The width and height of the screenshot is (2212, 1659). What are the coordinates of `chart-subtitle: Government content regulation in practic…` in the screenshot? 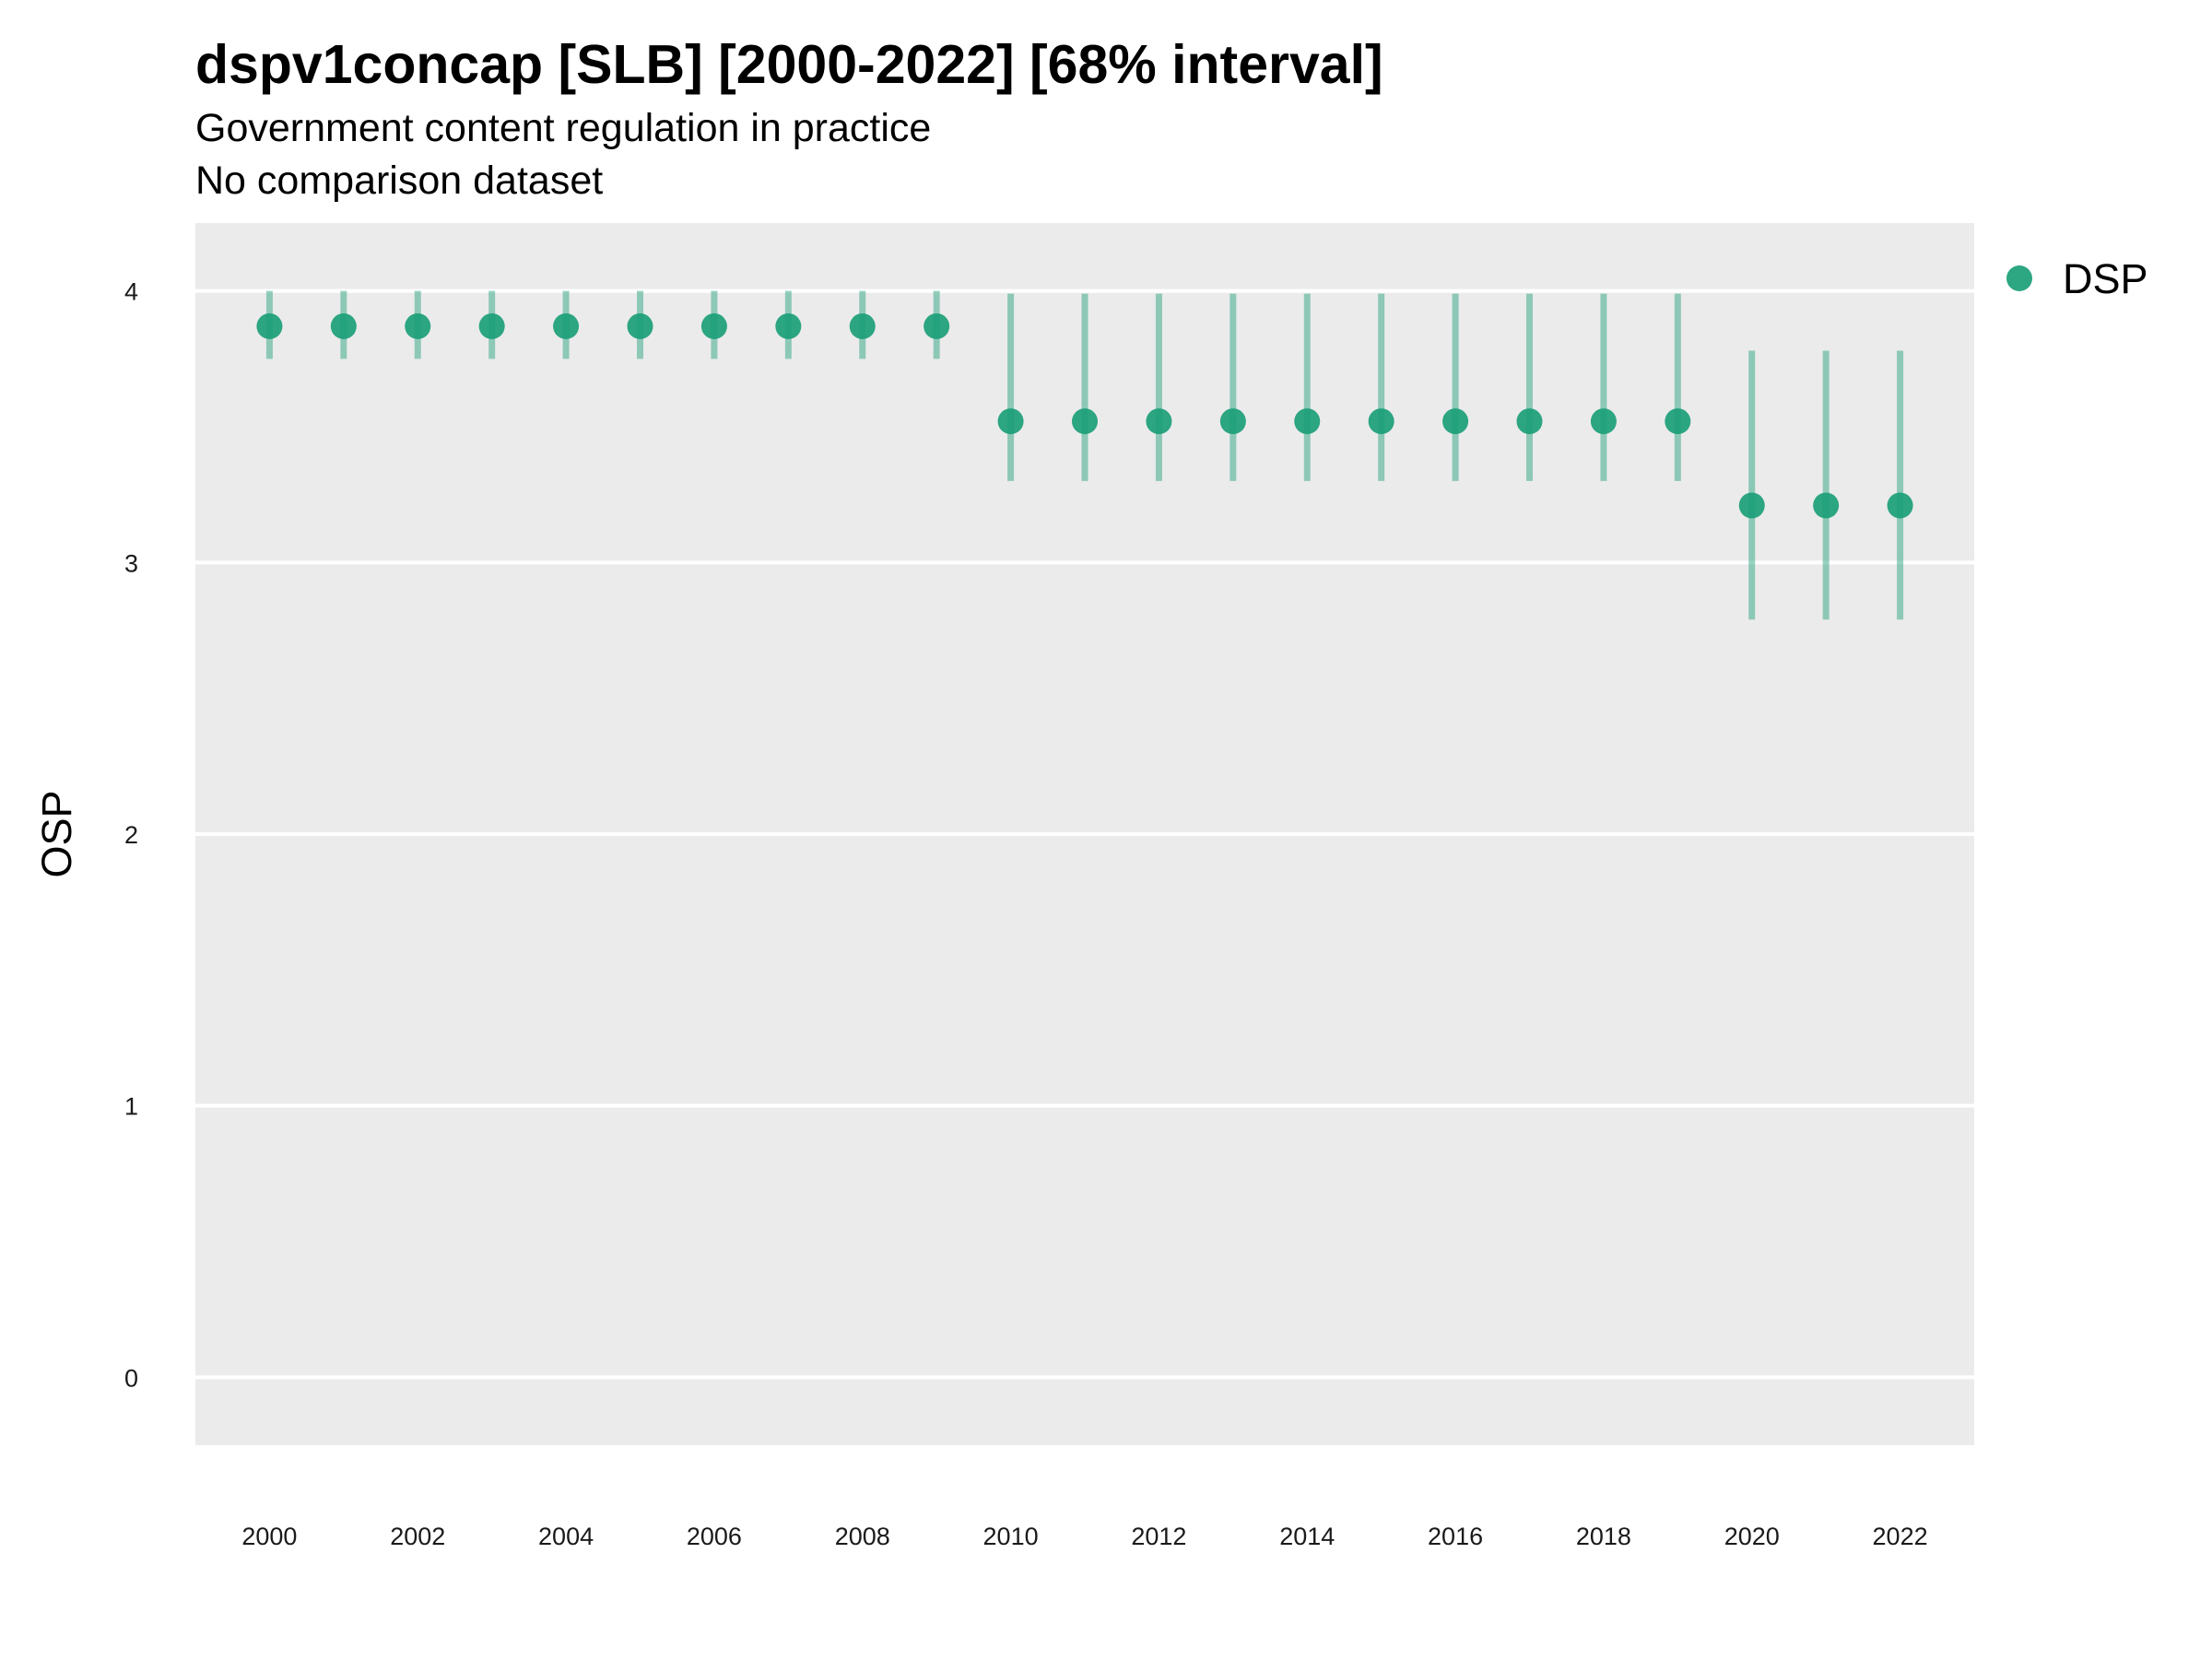 It's located at (563, 128).